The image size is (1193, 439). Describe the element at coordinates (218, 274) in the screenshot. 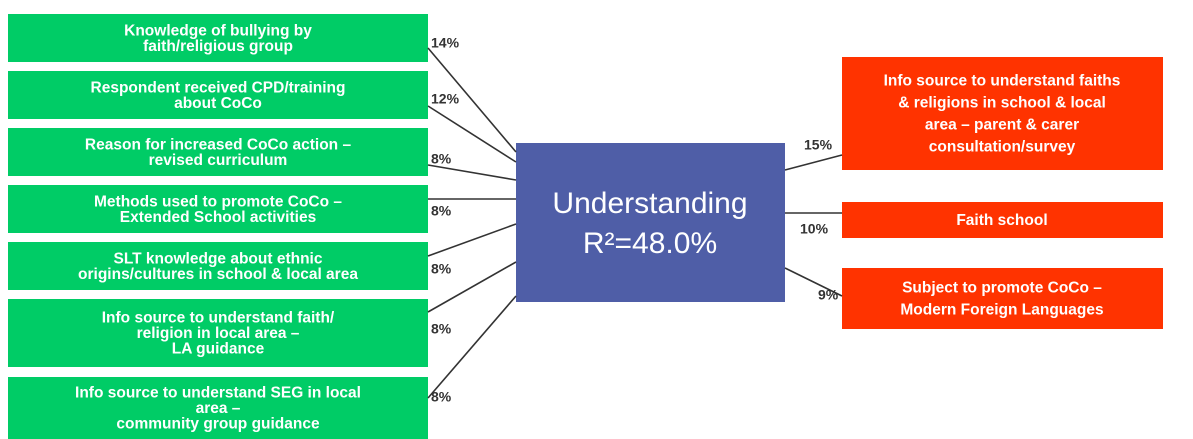

I see `node-text: origins/cultures in school & local area` at that location.